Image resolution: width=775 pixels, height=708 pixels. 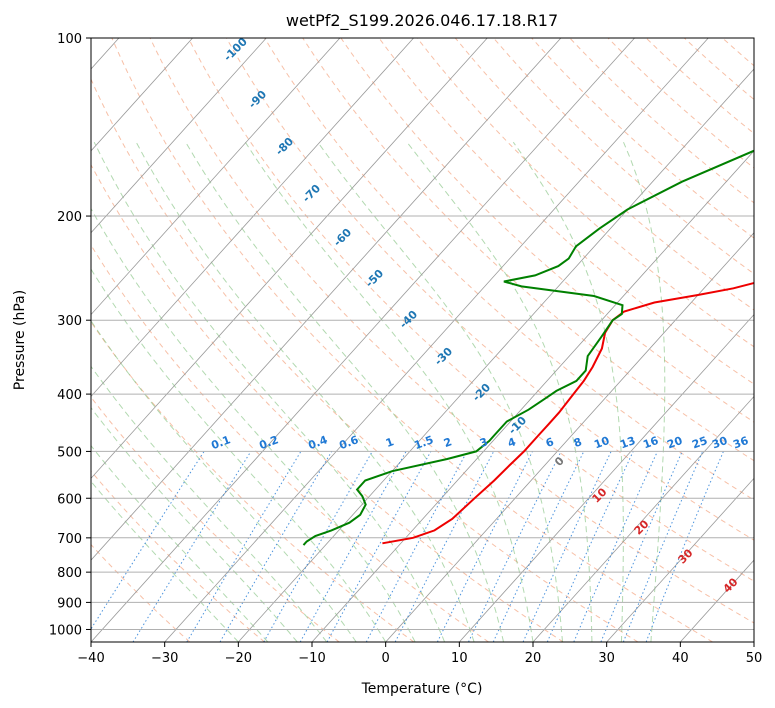 I want to click on x-tick-label: −20, so click(x=238, y=658).